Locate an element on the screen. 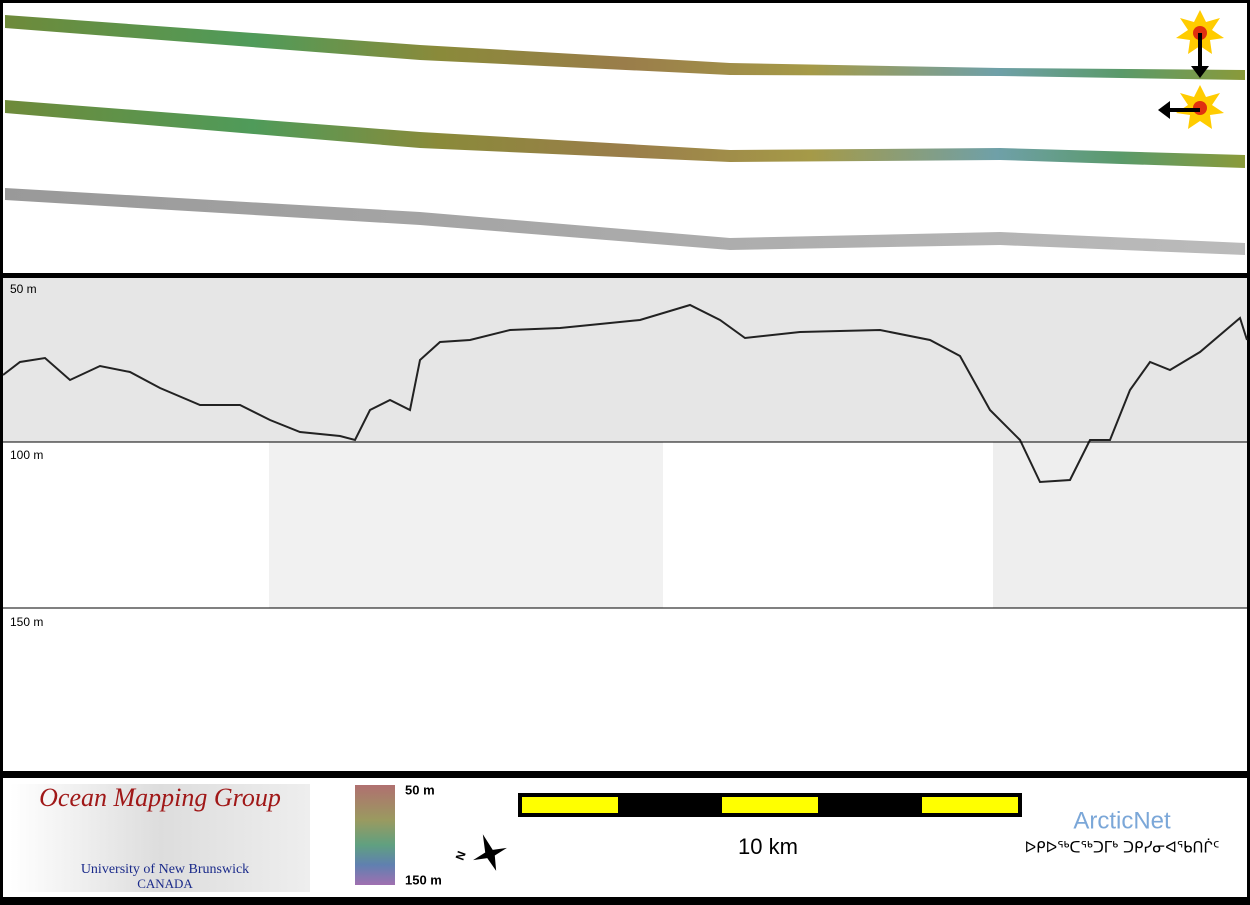 The height and width of the screenshot is (905, 1250). depth-label: 50 m is located at coordinates (23, 289).